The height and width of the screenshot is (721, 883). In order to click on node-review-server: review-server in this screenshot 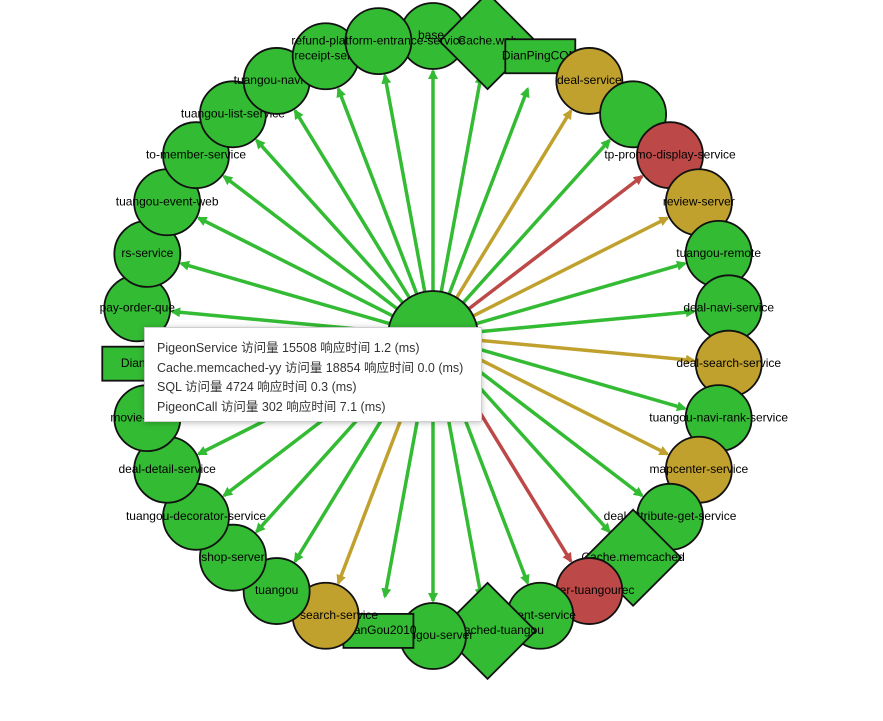, I will do `click(699, 202)`.